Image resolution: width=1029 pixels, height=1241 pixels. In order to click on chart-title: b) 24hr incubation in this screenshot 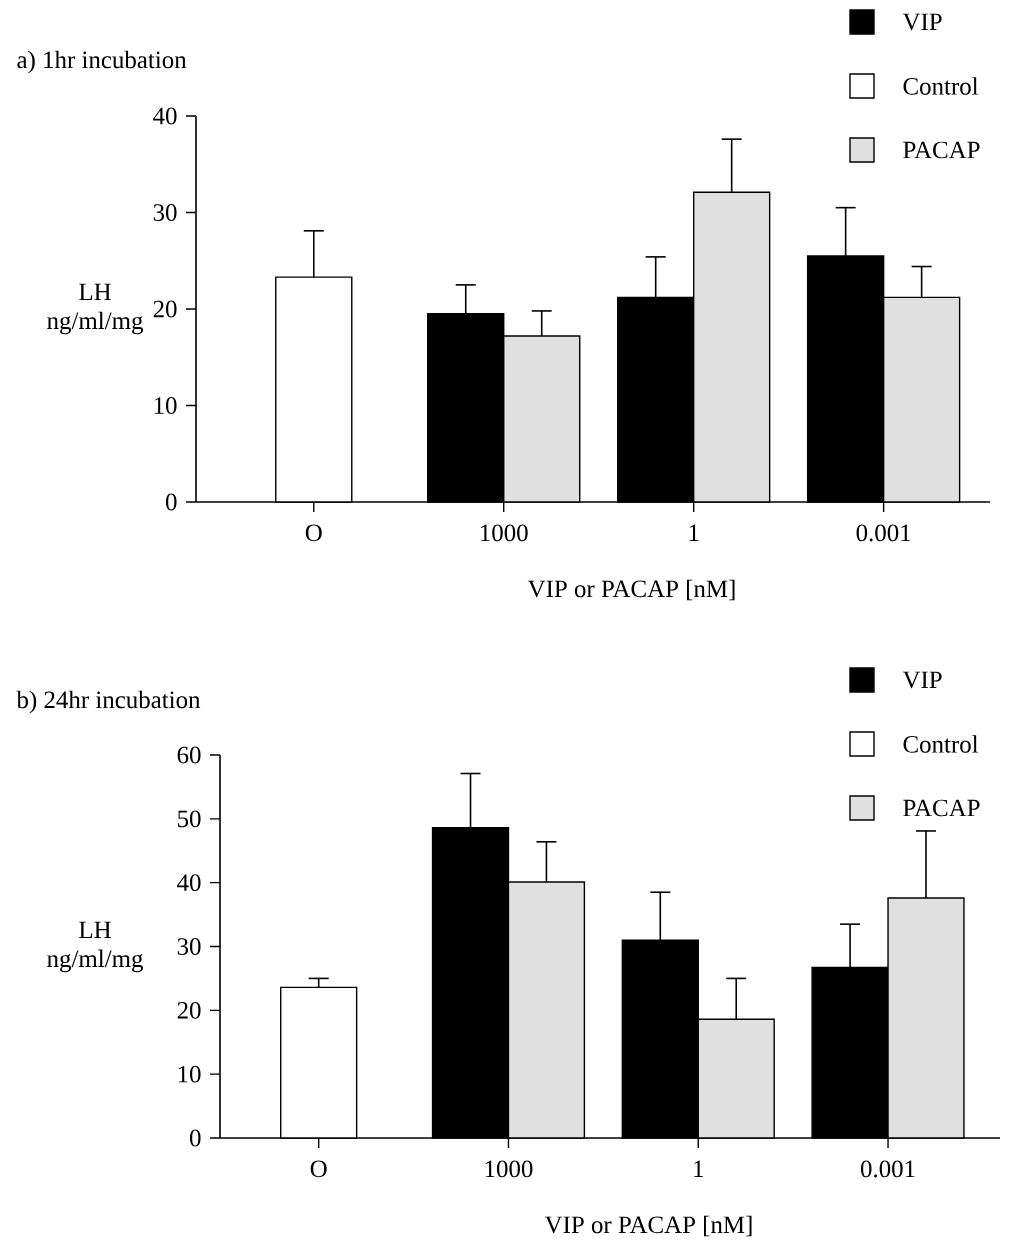, I will do `click(108, 702)`.